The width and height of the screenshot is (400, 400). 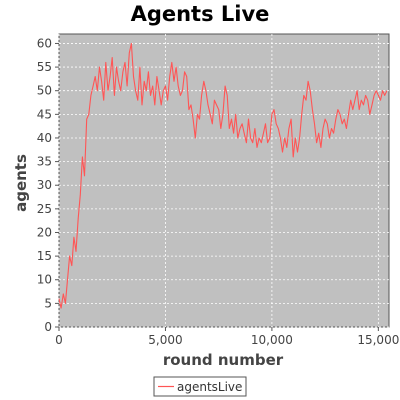 I want to click on y-tick-label: 40, so click(x=44, y=138).